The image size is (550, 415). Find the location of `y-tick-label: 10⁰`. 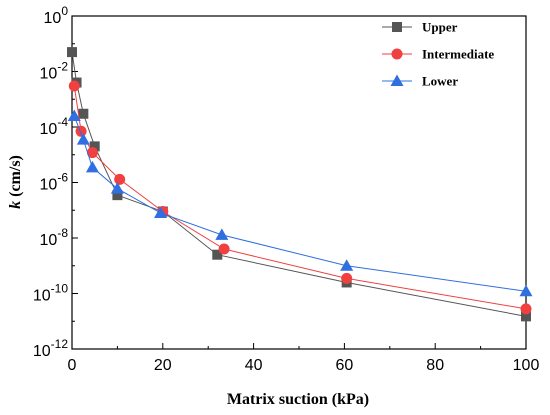

y-tick-label: 10⁰ is located at coordinates (56, 15).